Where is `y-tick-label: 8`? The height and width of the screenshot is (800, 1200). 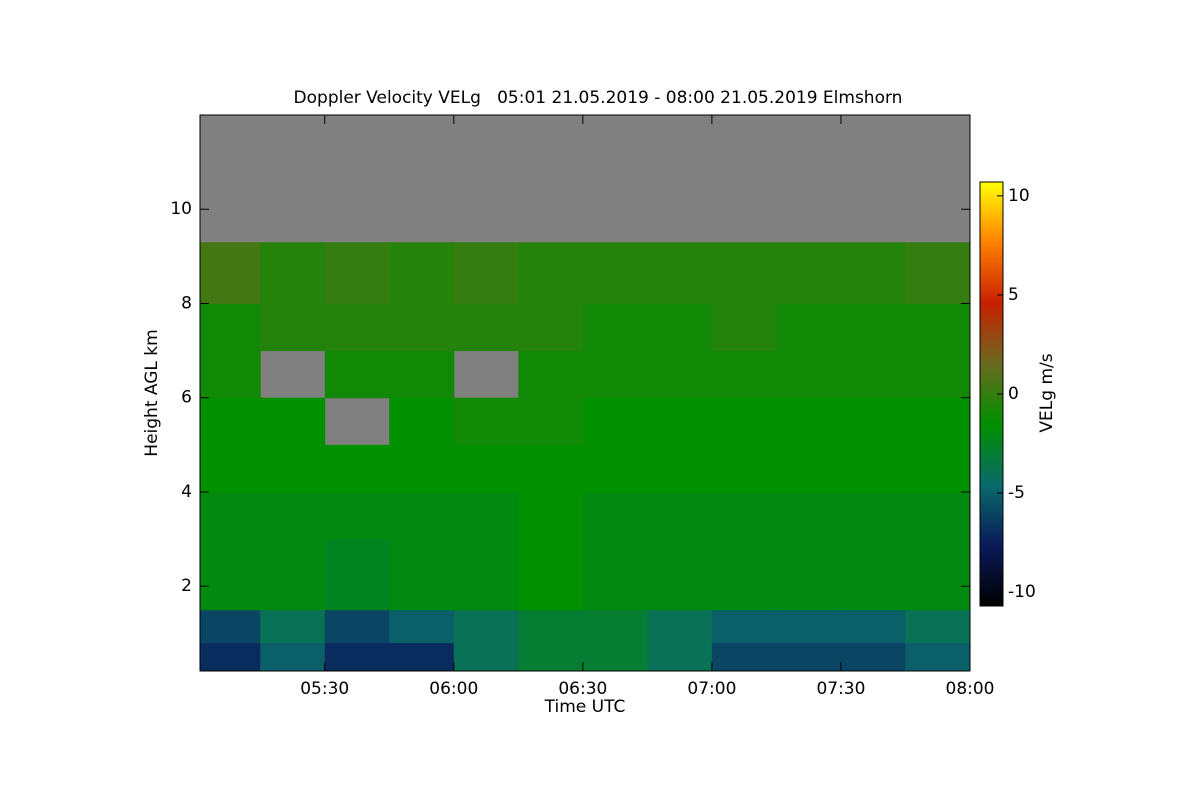
y-tick-label: 8 is located at coordinates (186, 303).